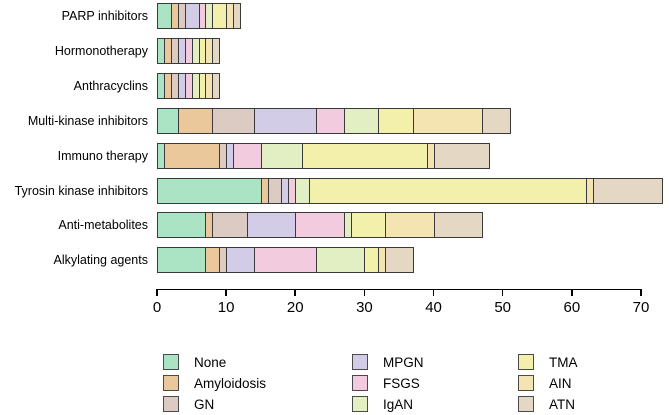  Describe the element at coordinates (562, 404) in the screenshot. I see `legend-label: ATN` at that location.